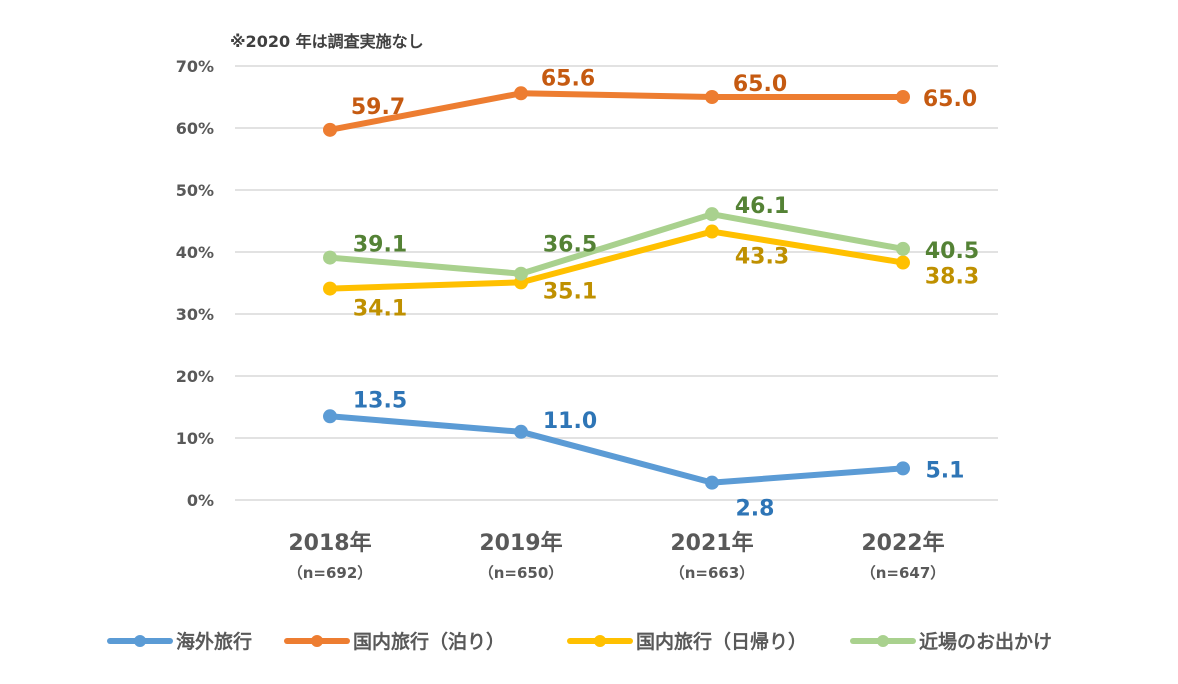 The height and width of the screenshot is (684, 1178). I want to click on data-label: 46.1, so click(762, 206).